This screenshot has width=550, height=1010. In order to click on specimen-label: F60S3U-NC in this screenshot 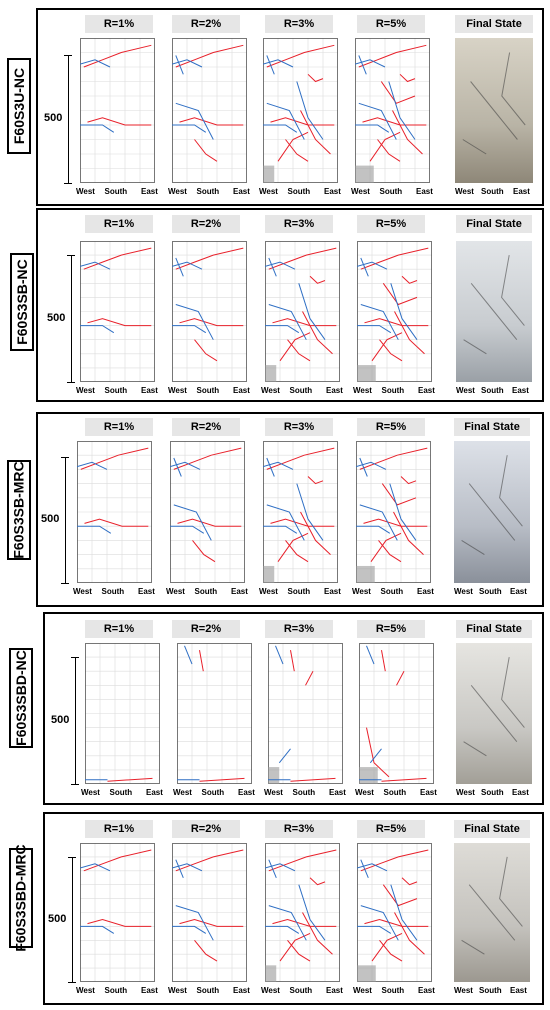, I will do `click(19, 106)`.